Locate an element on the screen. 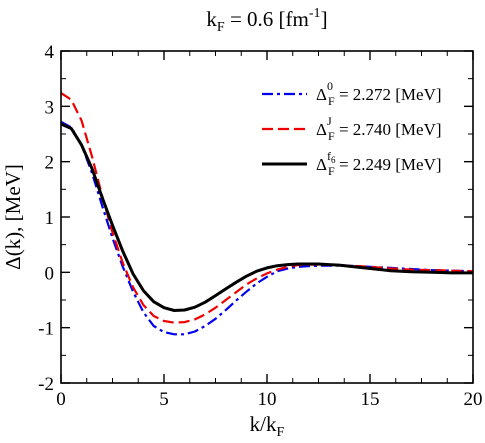 This screenshot has width=485, height=443. y-axis-label: Δ(k), [MeV] is located at coordinates (13, 217).